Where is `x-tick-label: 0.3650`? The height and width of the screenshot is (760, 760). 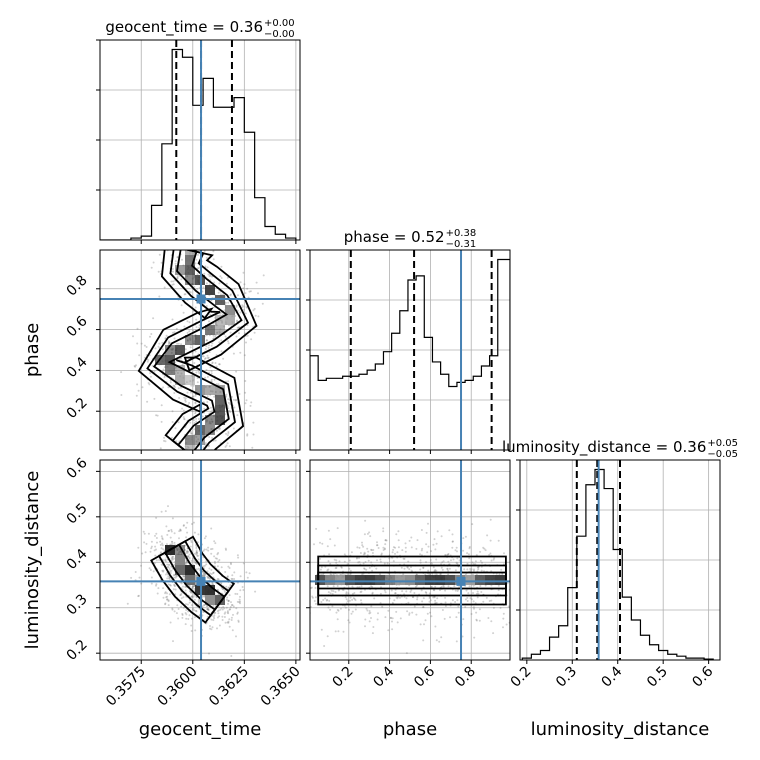 x-tick-label: 0.3650 is located at coordinates (281, 687).